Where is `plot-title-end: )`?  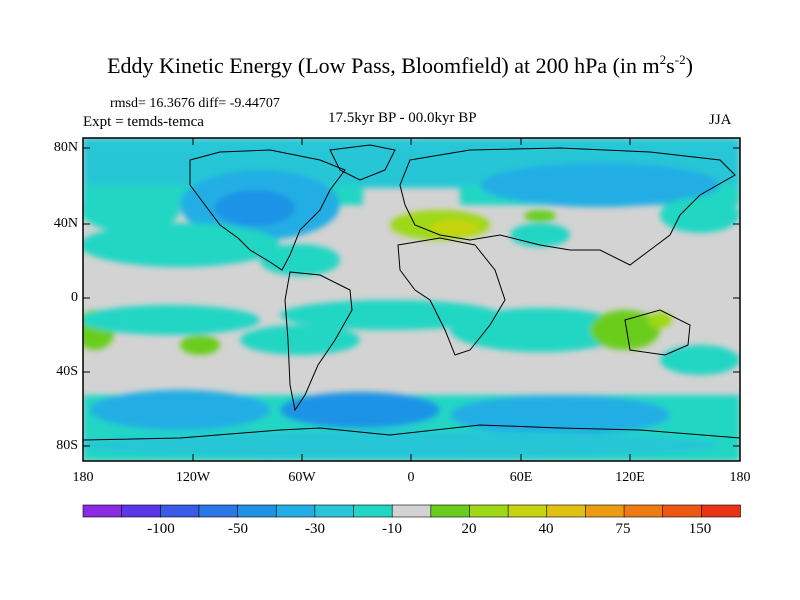
plot-title-end: ) is located at coordinates (689, 65).